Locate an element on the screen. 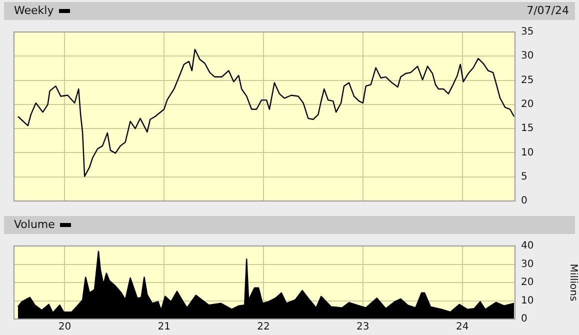 The height and width of the screenshot is (335, 579). text: 7/07/24 is located at coordinates (547, 11).